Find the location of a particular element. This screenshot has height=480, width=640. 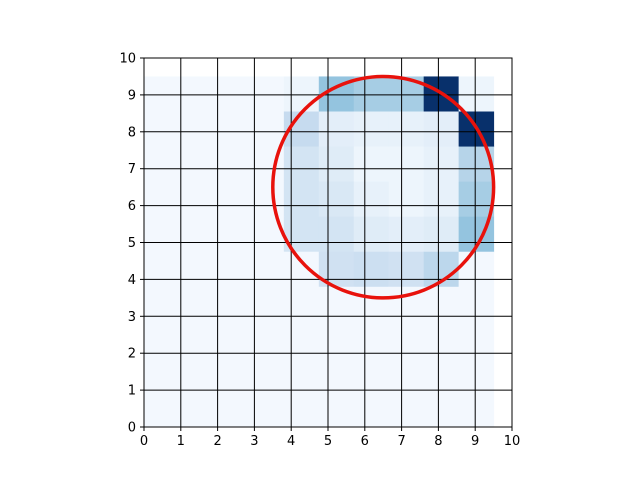

y-tick-label: 3 is located at coordinates (132, 317).